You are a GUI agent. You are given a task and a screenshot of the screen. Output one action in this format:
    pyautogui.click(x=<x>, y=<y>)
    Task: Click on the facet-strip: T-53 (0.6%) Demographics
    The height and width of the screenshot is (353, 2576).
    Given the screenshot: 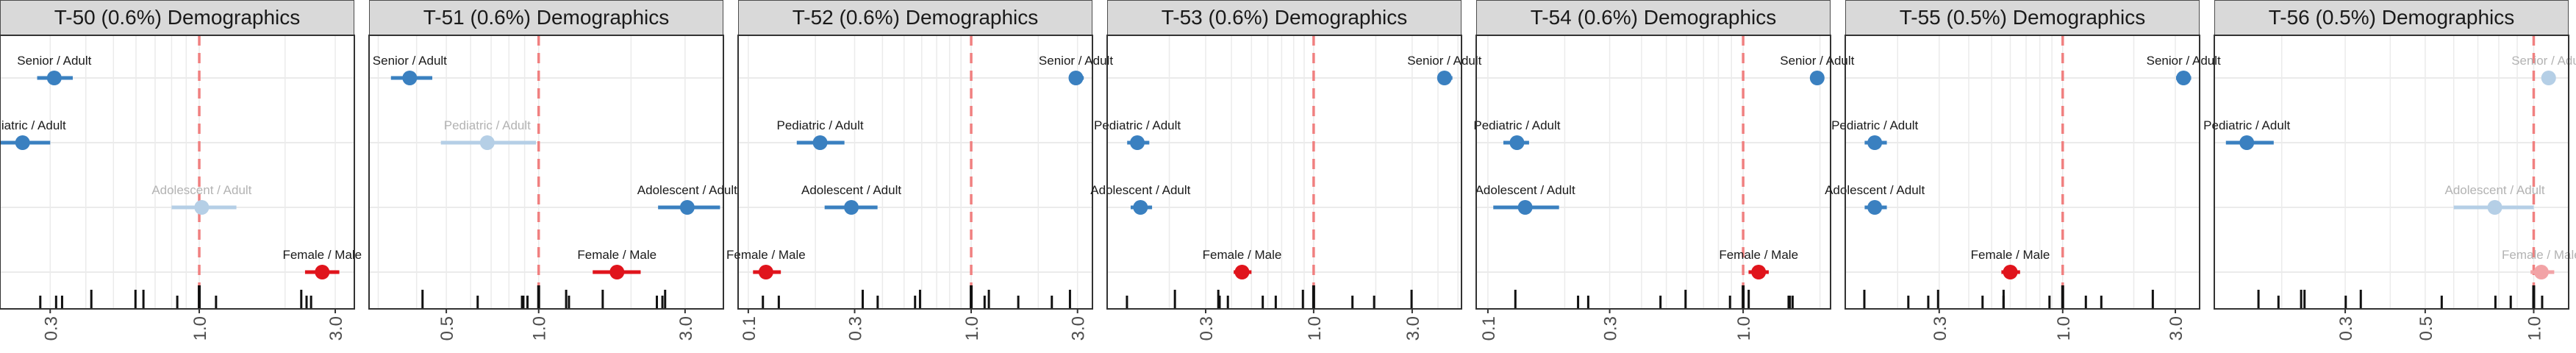 What is the action you would take?
    pyautogui.click(x=1284, y=17)
    